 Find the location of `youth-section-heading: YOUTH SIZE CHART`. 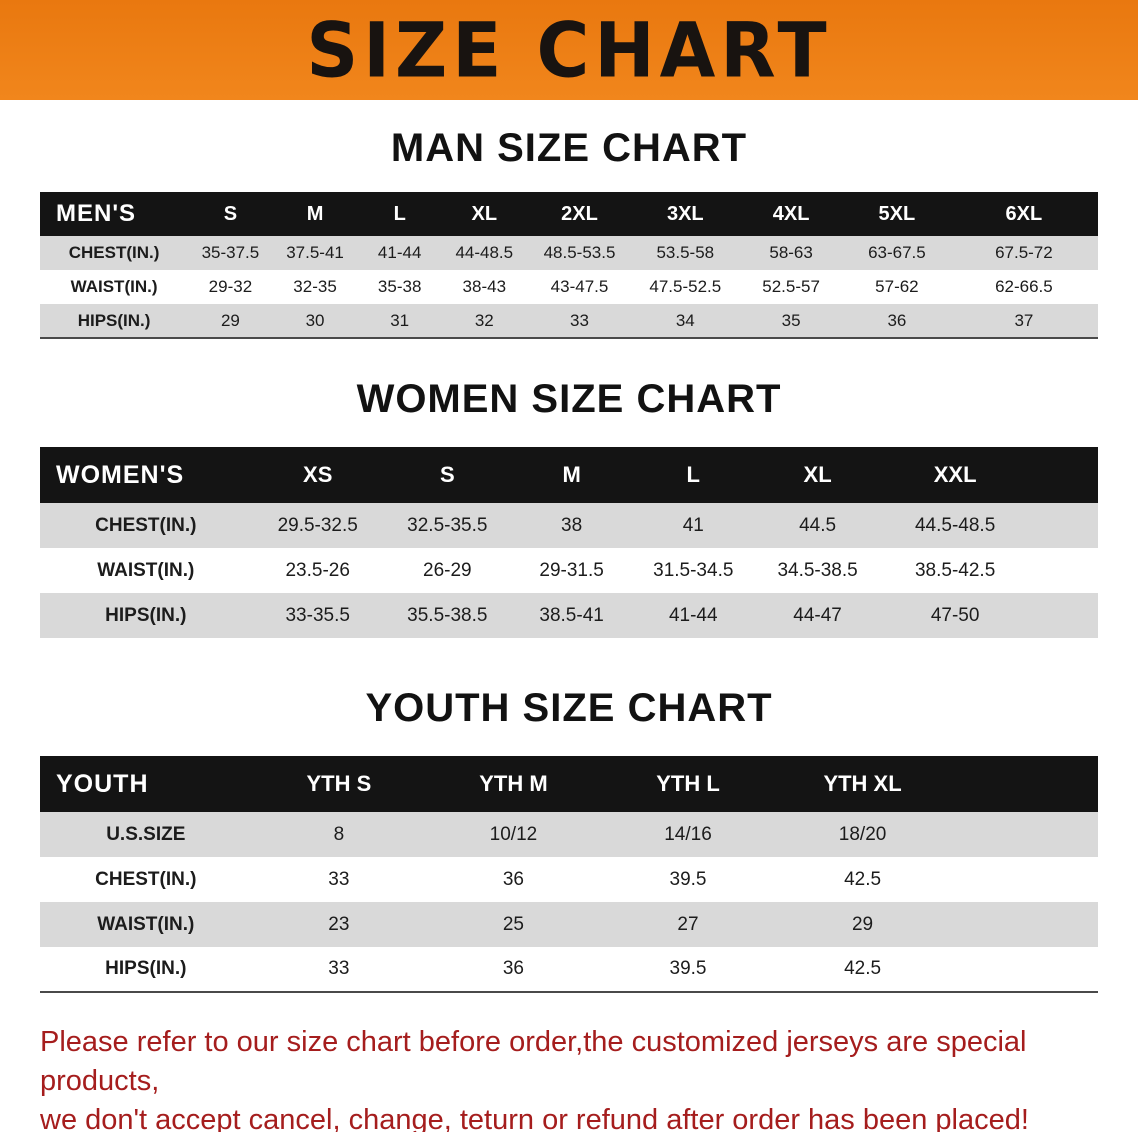

youth-section-heading: YOUTH SIZE CHART is located at coordinates (569, 708).